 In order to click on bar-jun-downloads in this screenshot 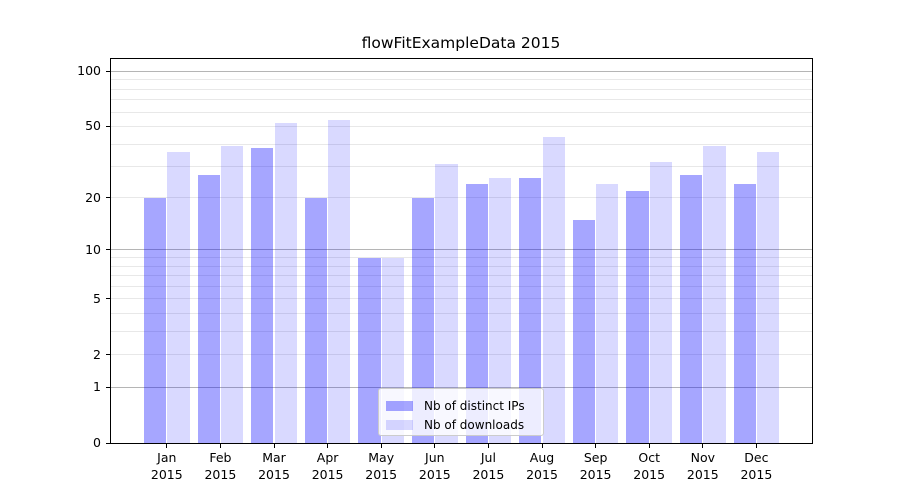, I will do `click(446, 303)`.